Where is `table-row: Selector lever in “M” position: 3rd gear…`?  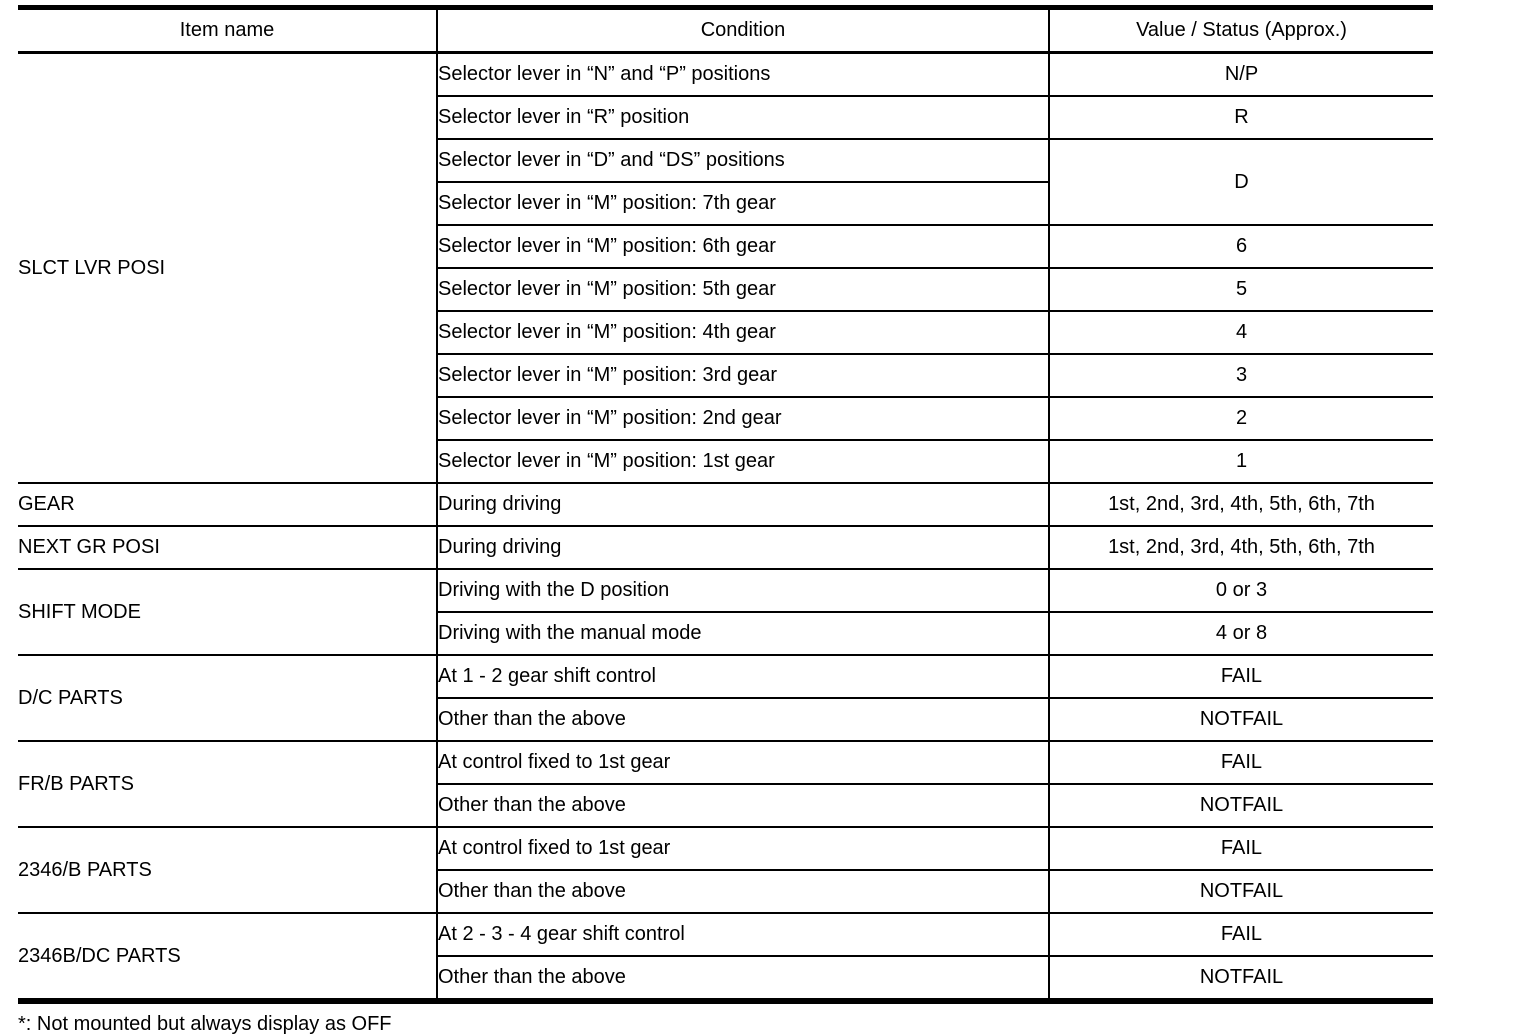 table-row: Selector lever in “M” position: 3rd gear… is located at coordinates (725, 376).